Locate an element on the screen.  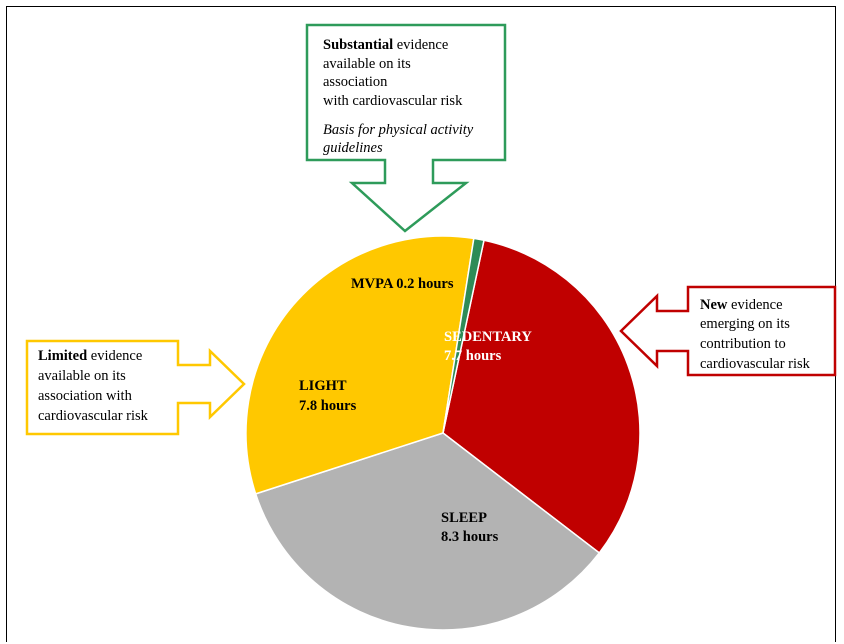
callout-light-outline is located at coordinates (135, 387).